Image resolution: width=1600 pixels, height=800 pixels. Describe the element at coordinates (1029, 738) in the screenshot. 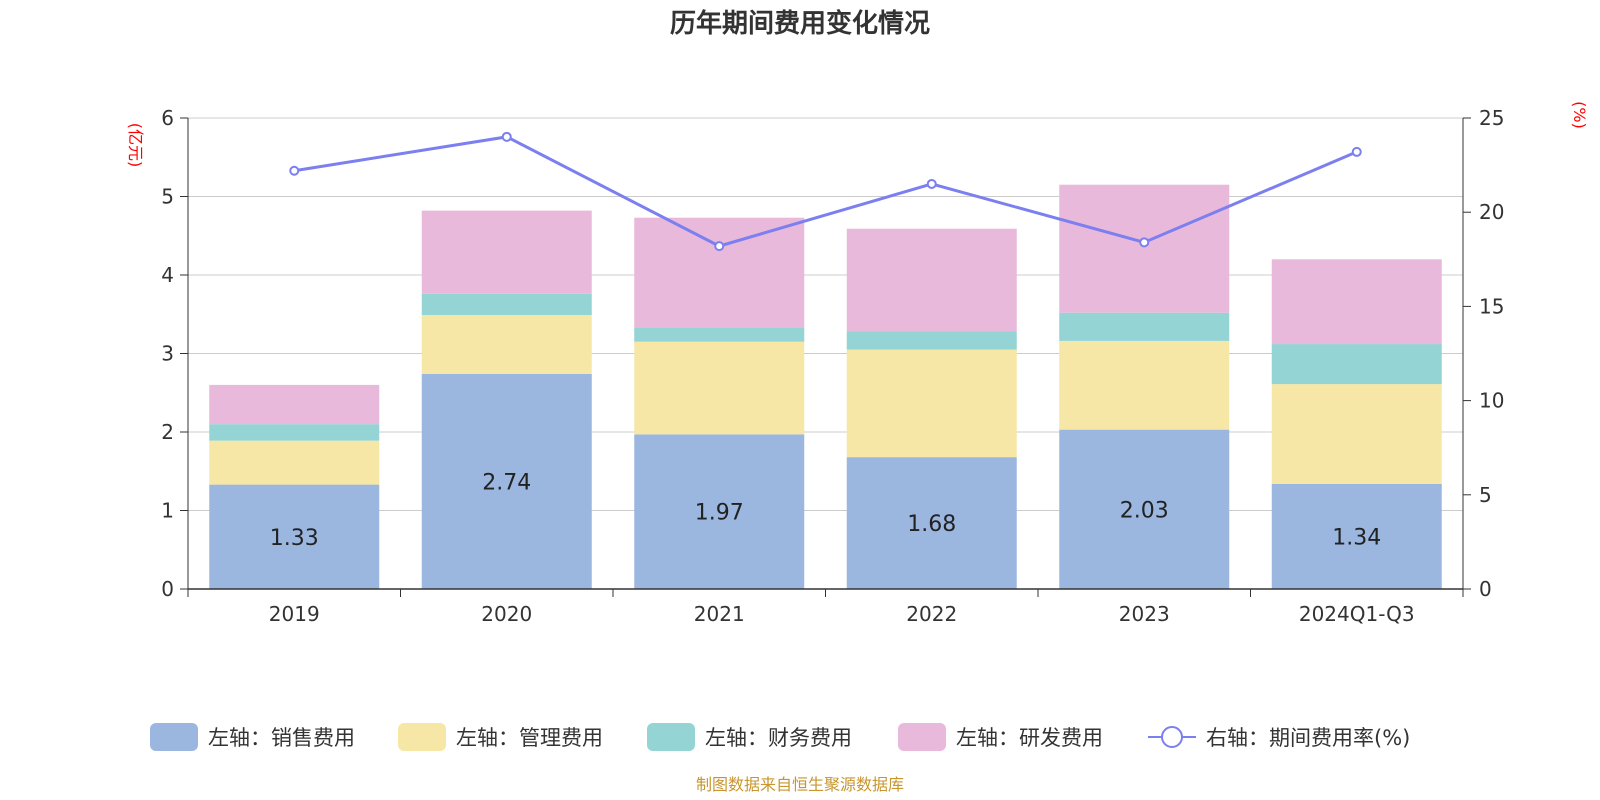

I see `legend-label: 左轴：研发费用` at that location.